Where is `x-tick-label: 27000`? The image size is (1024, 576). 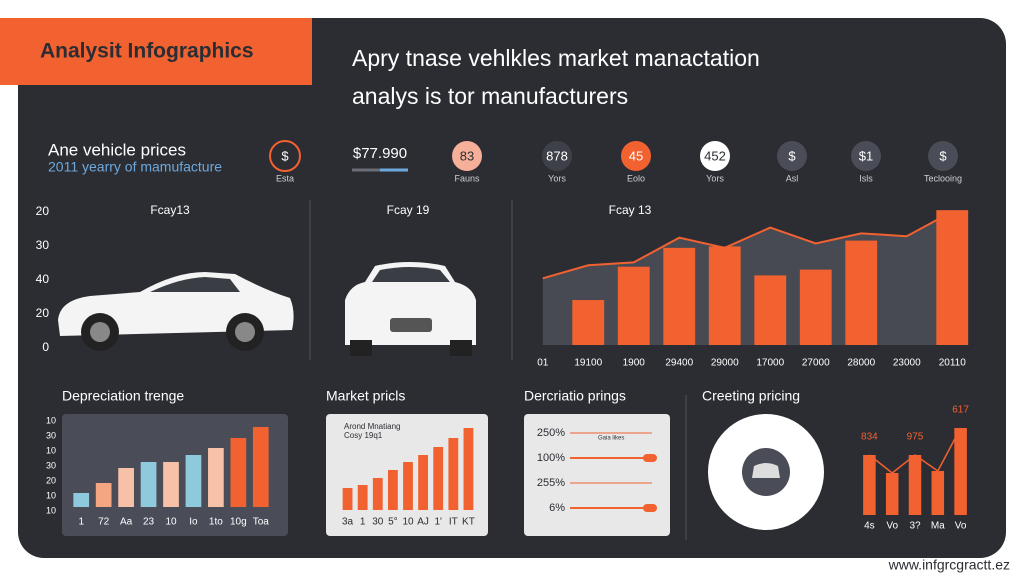 x-tick-label: 27000 is located at coordinates (816, 363).